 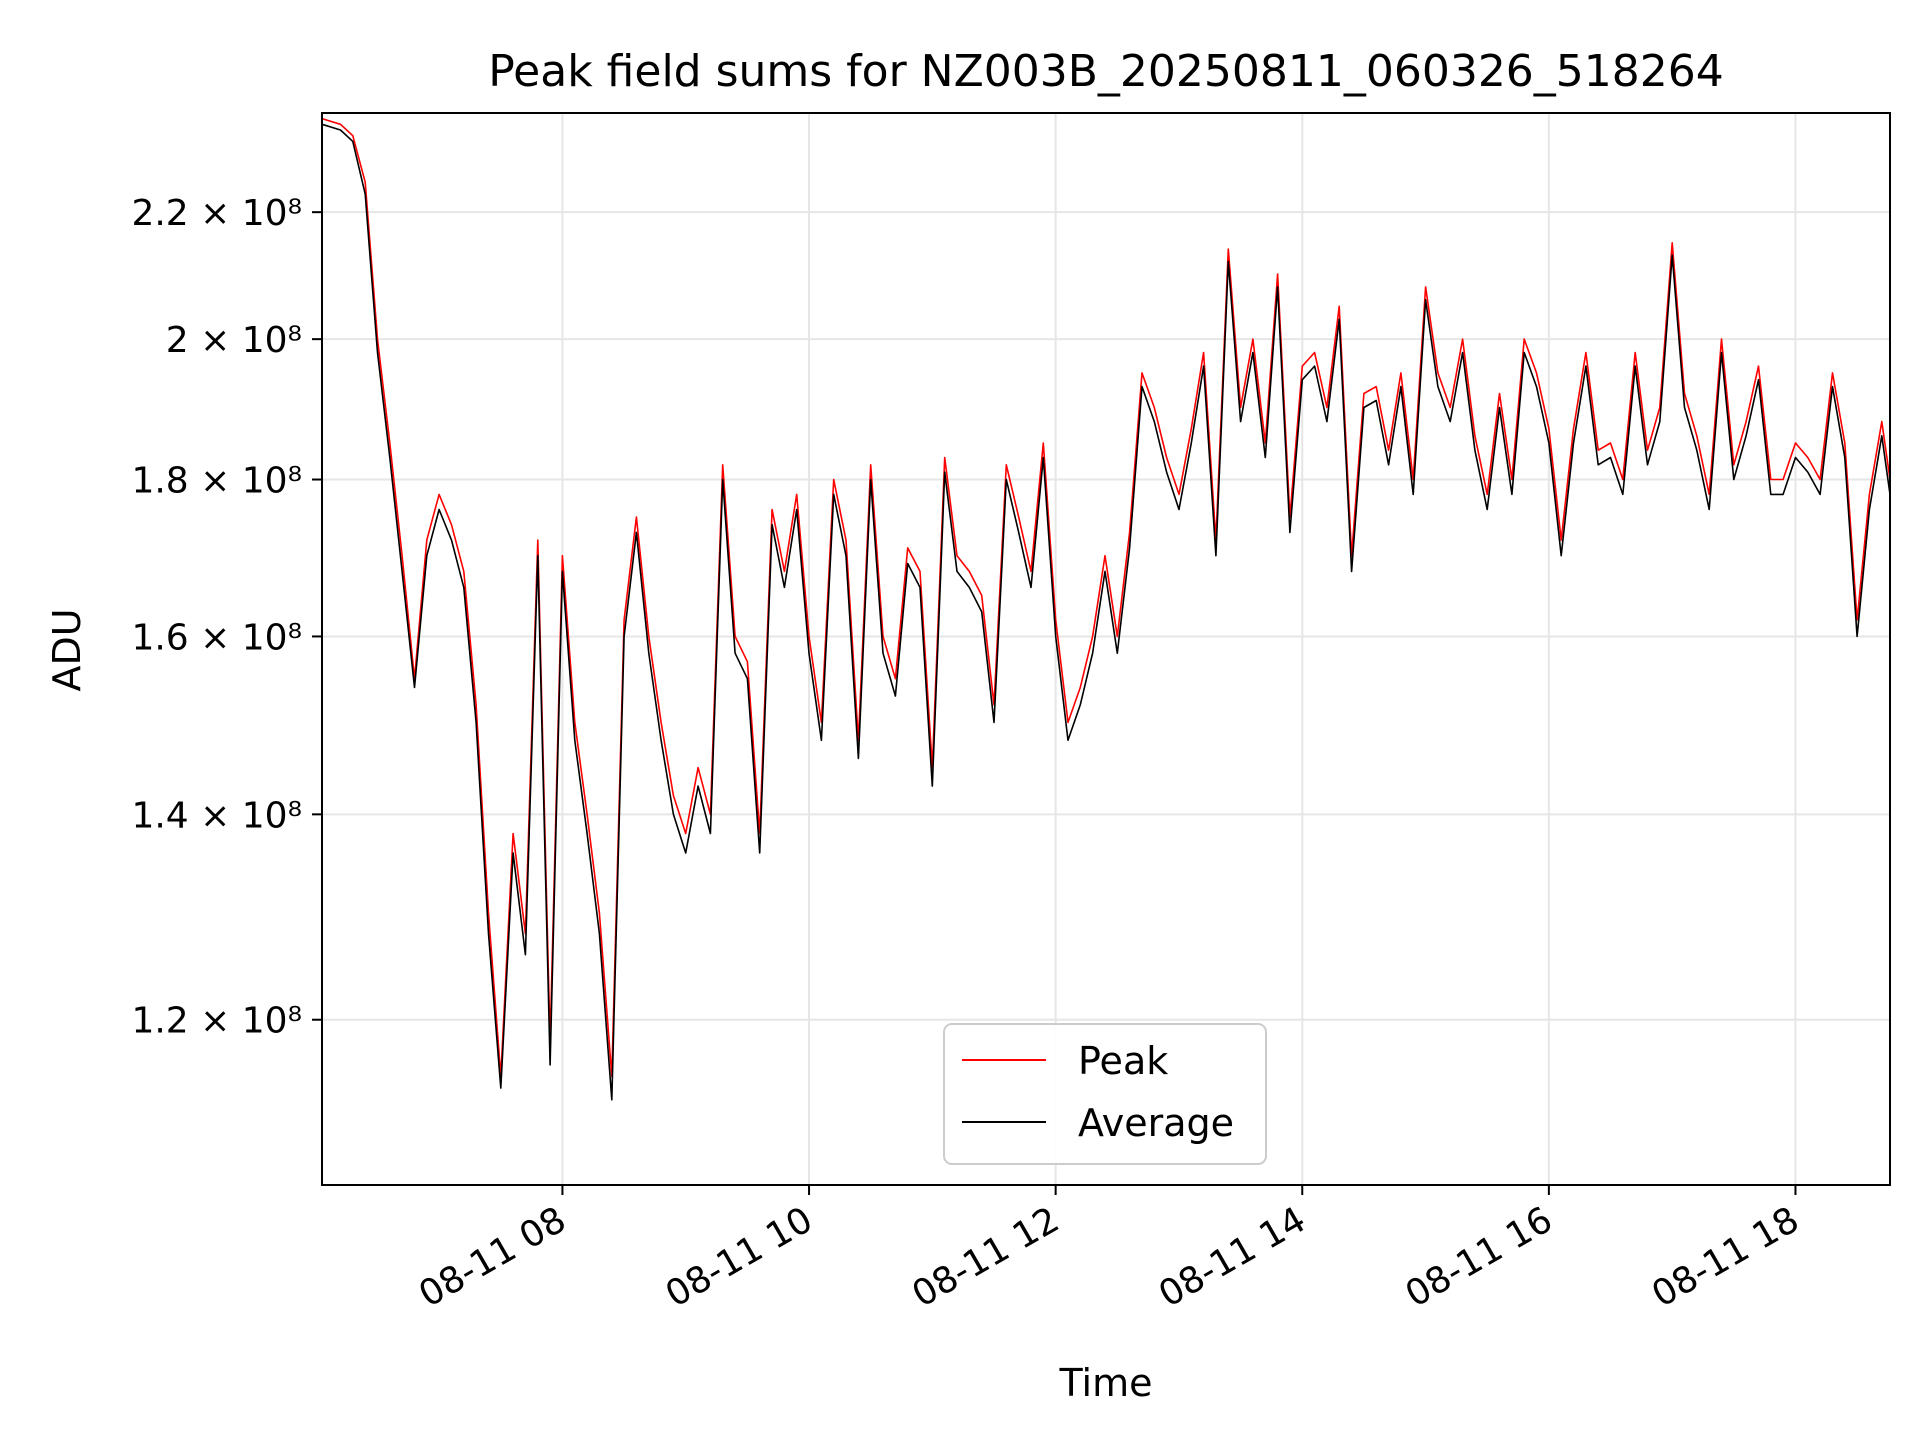 What do you see at coordinates (216, 637) in the screenshot?
I see `y-tick-label: 1.6 × 10⁸` at bounding box center [216, 637].